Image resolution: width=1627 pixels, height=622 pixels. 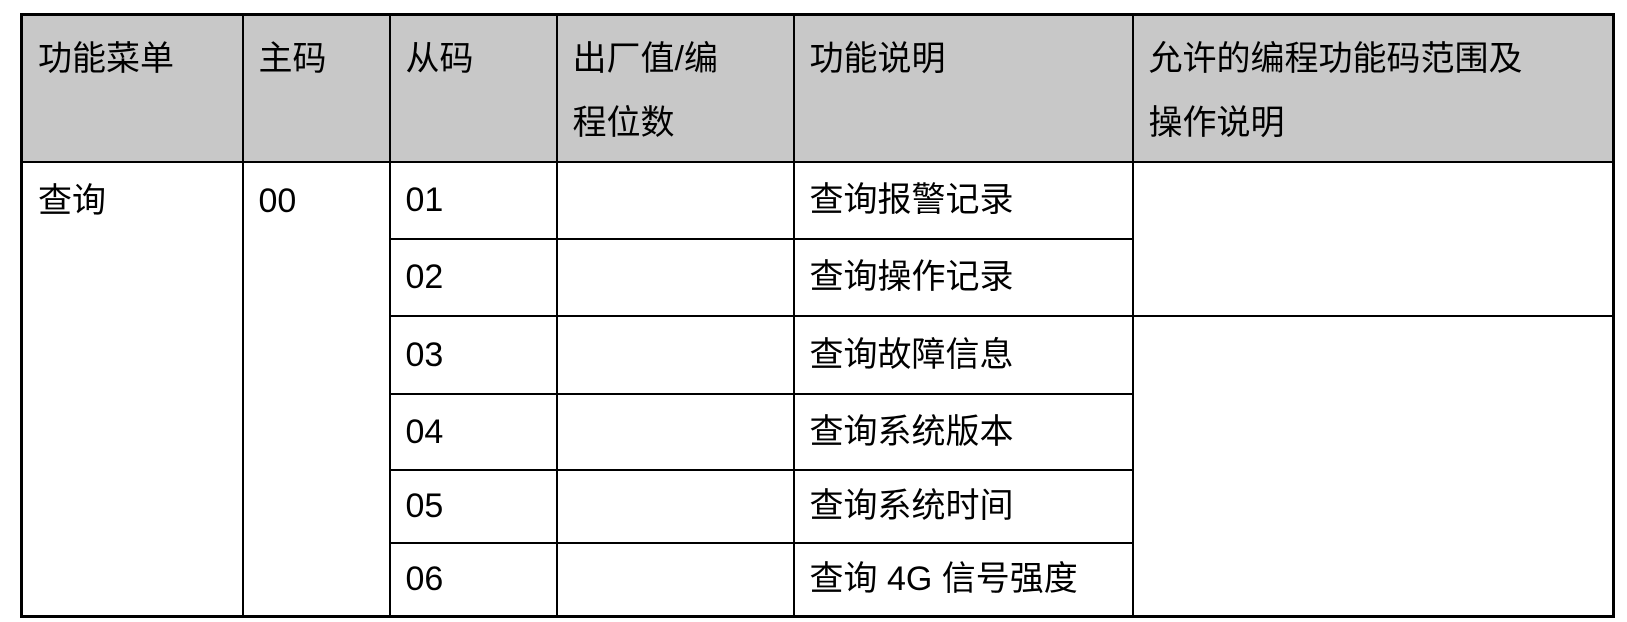 I want to click on cell-description: 查询系统版本, so click(x=963, y=431).